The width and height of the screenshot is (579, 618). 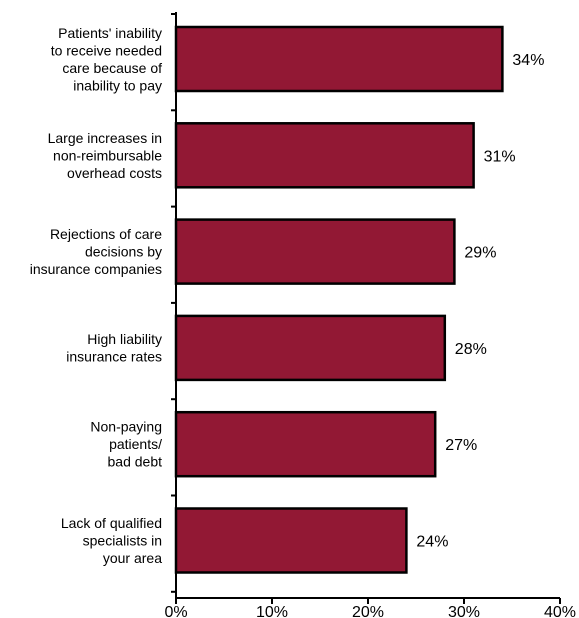 I want to click on category-label-line: Patients' inability, so click(x=110, y=33).